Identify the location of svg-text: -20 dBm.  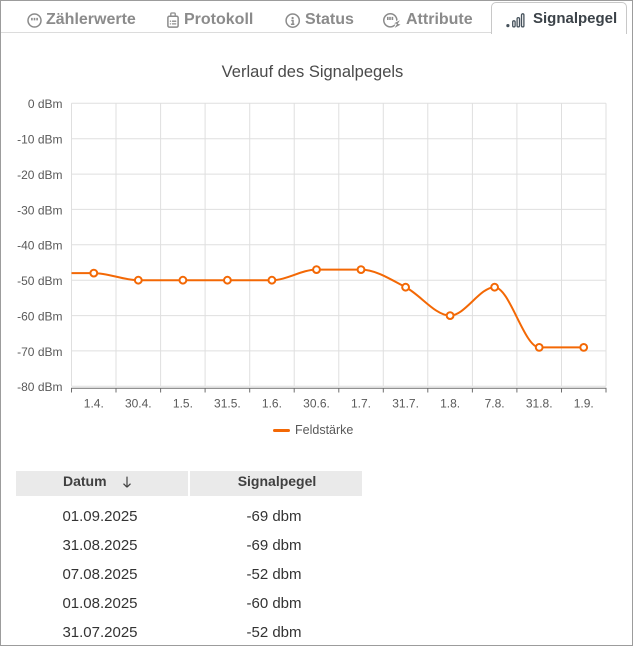
(39, 175).